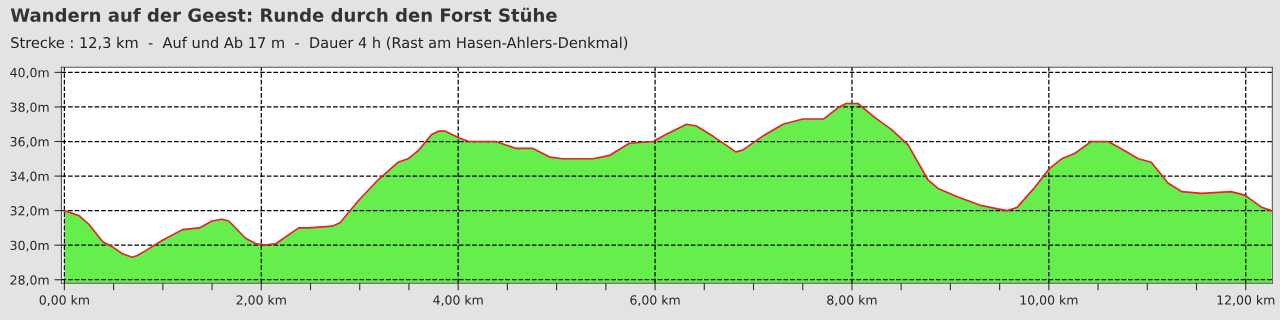 This screenshot has height=320, width=1280. I want to click on x-tick-label: 0,00 km, so click(64, 300).